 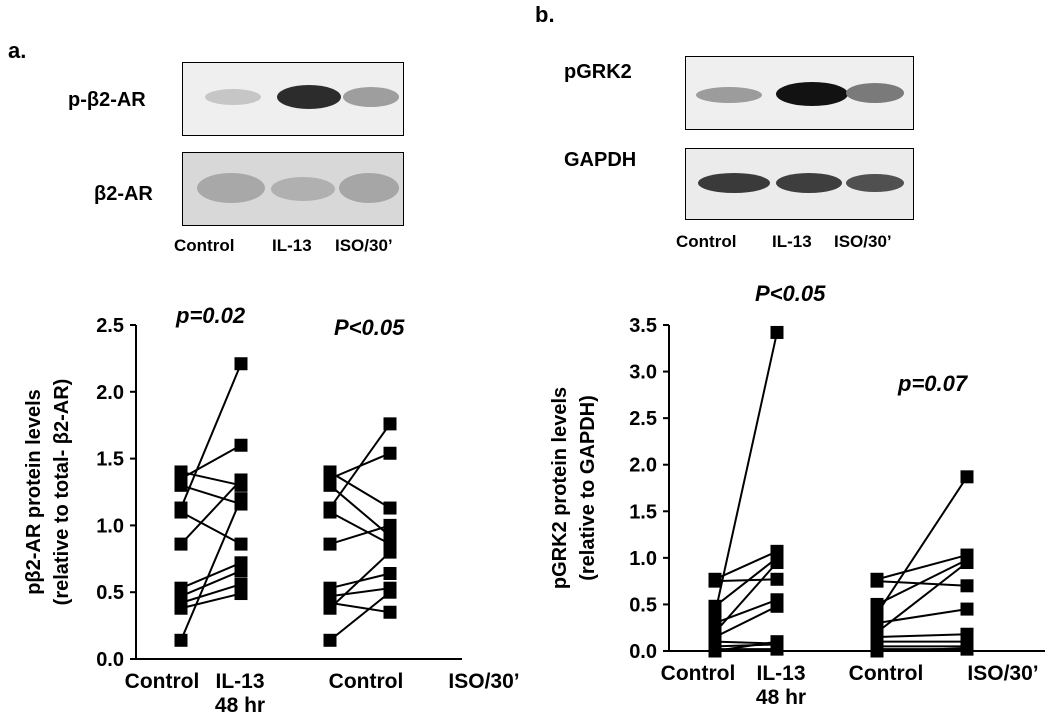 I want to click on y-tick-label: 3.0, so click(x=643, y=373).